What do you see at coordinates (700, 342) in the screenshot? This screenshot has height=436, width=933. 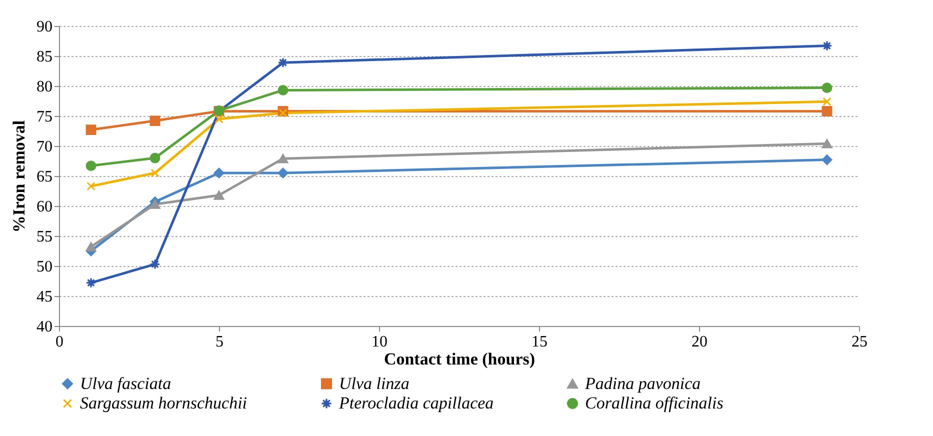 I see `x-tick-label: 20` at bounding box center [700, 342].